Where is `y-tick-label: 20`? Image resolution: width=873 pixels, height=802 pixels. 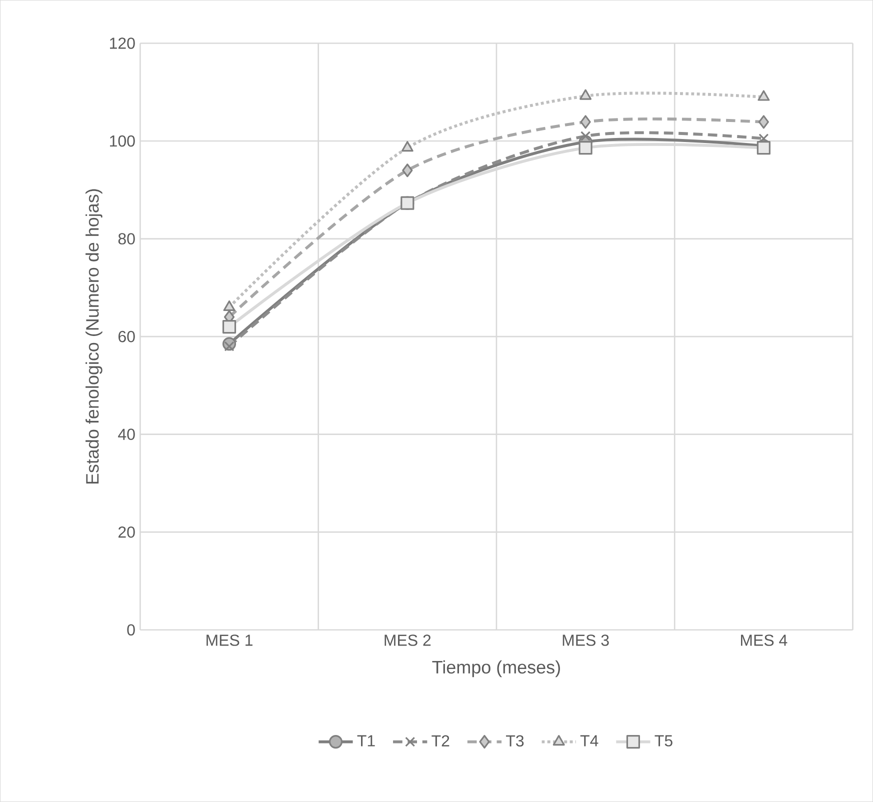 y-tick-label: 20 is located at coordinates (126, 532).